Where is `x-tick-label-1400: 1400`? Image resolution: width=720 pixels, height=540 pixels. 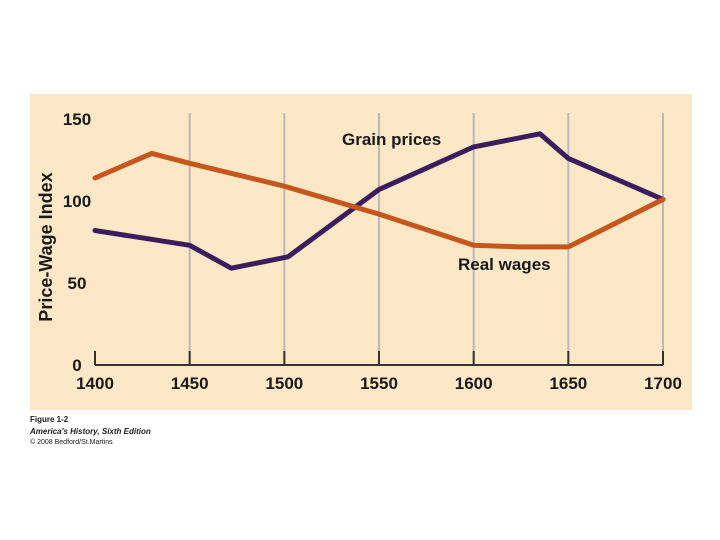
x-tick-label-1400: 1400 is located at coordinates (95, 383).